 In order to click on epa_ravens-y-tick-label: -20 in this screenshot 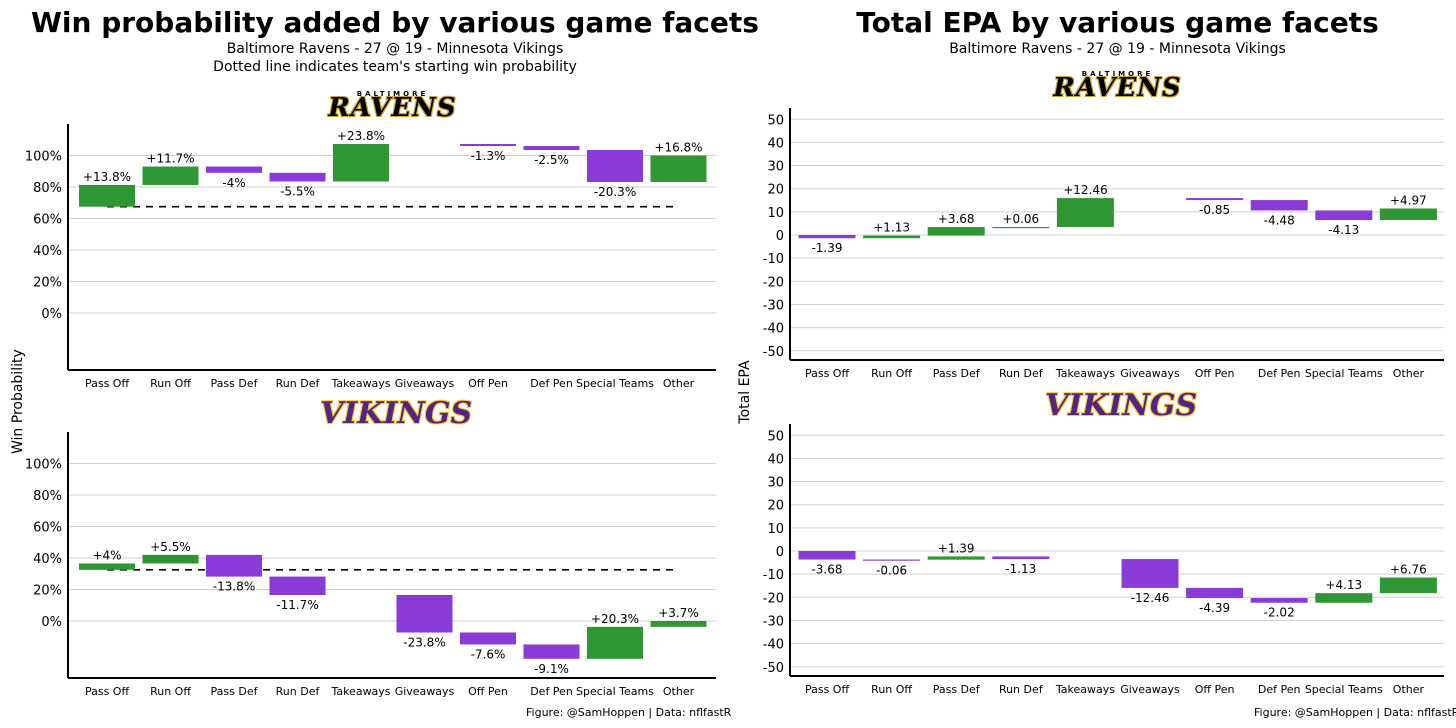, I will do `click(773, 282)`.